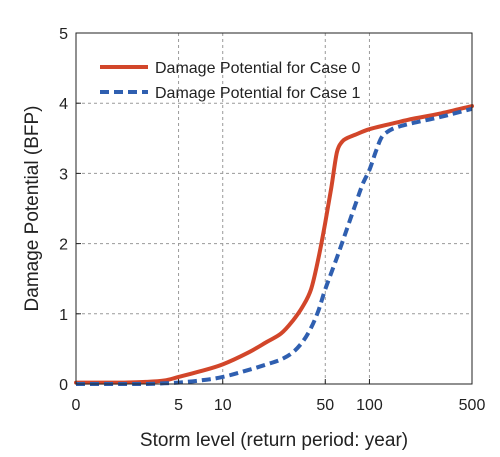 The width and height of the screenshot is (500, 457). Describe the element at coordinates (369, 405) in the screenshot. I see `x-tick-label: 100` at that location.